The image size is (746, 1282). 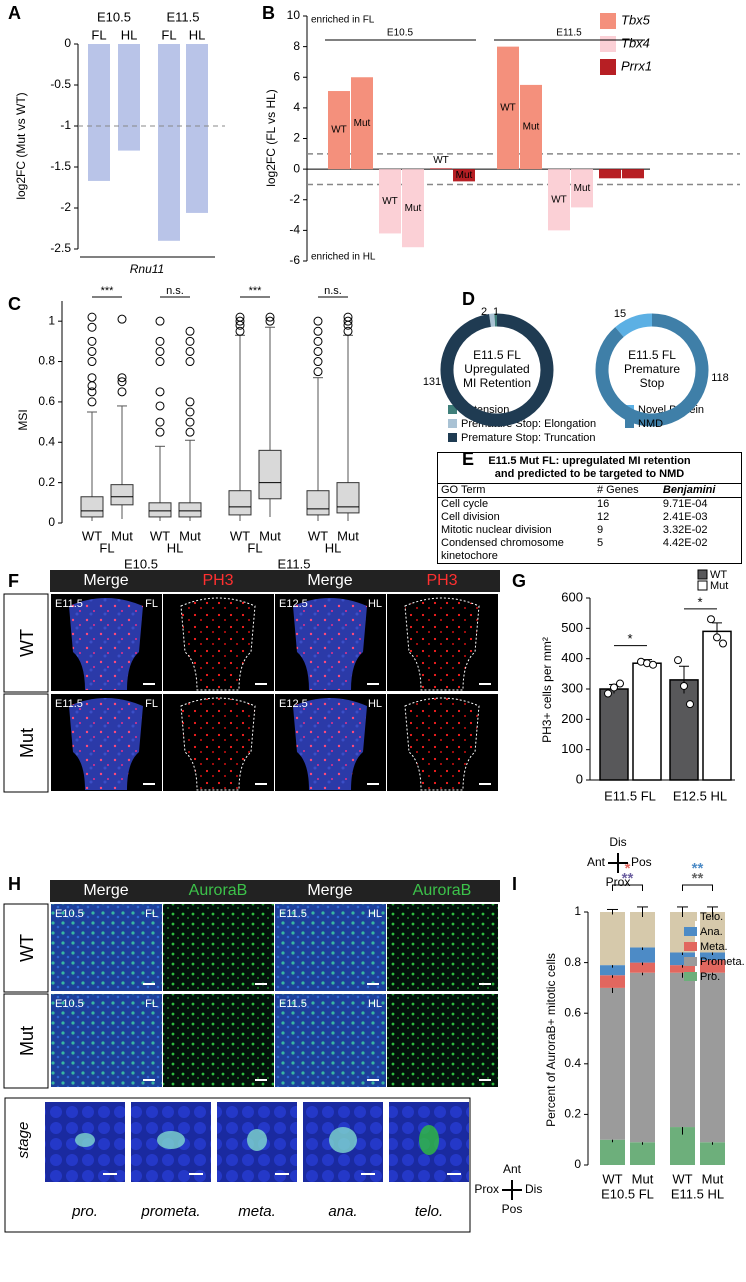 I want to click on annotation: enriched in FL, so click(x=343, y=20).